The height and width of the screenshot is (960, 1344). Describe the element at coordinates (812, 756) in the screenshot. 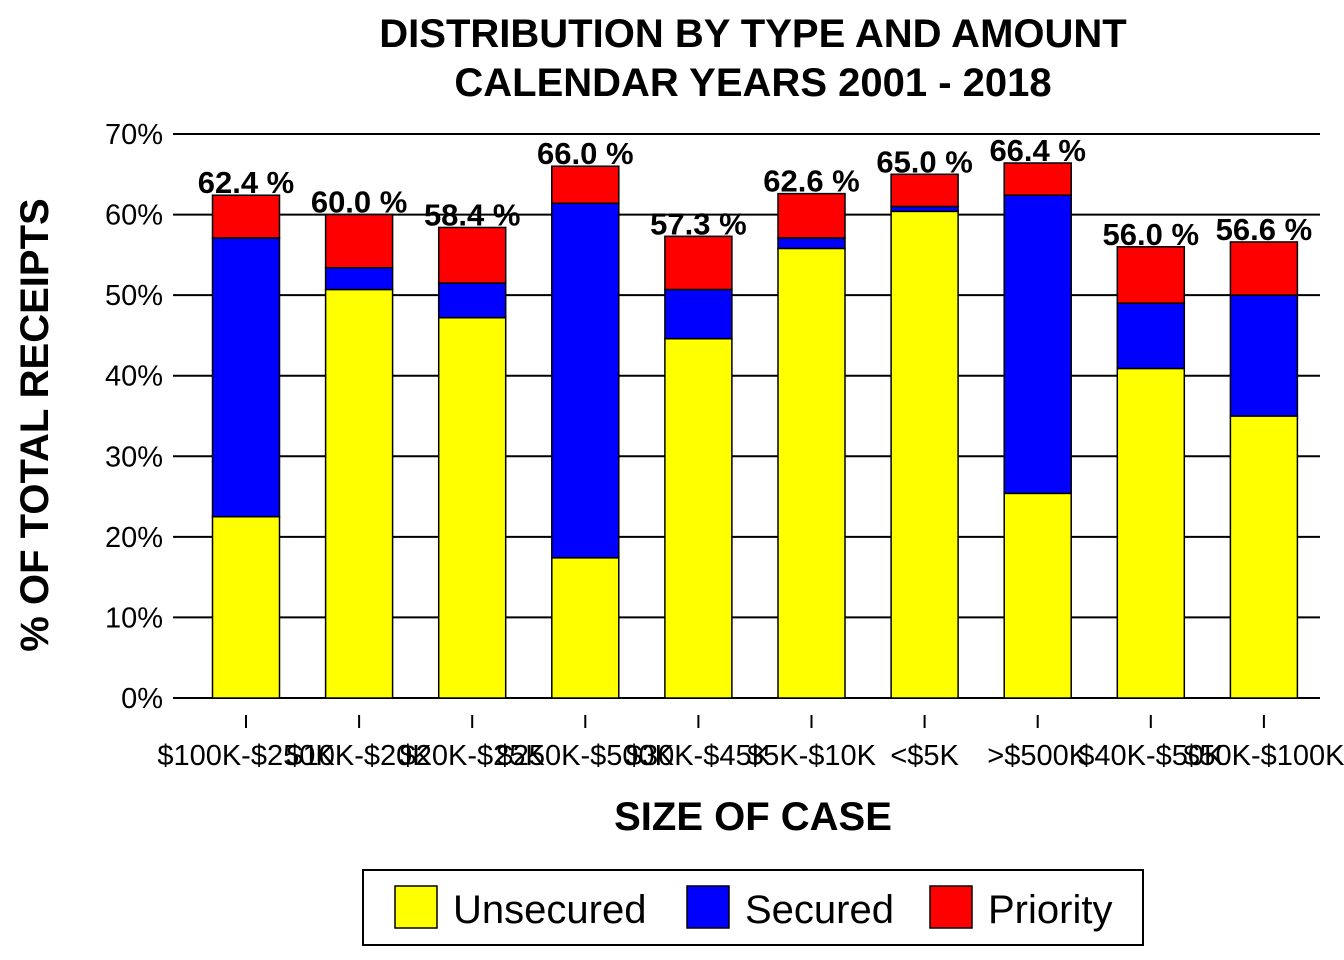

I see `x-tick-label: $5K-$10K` at that location.